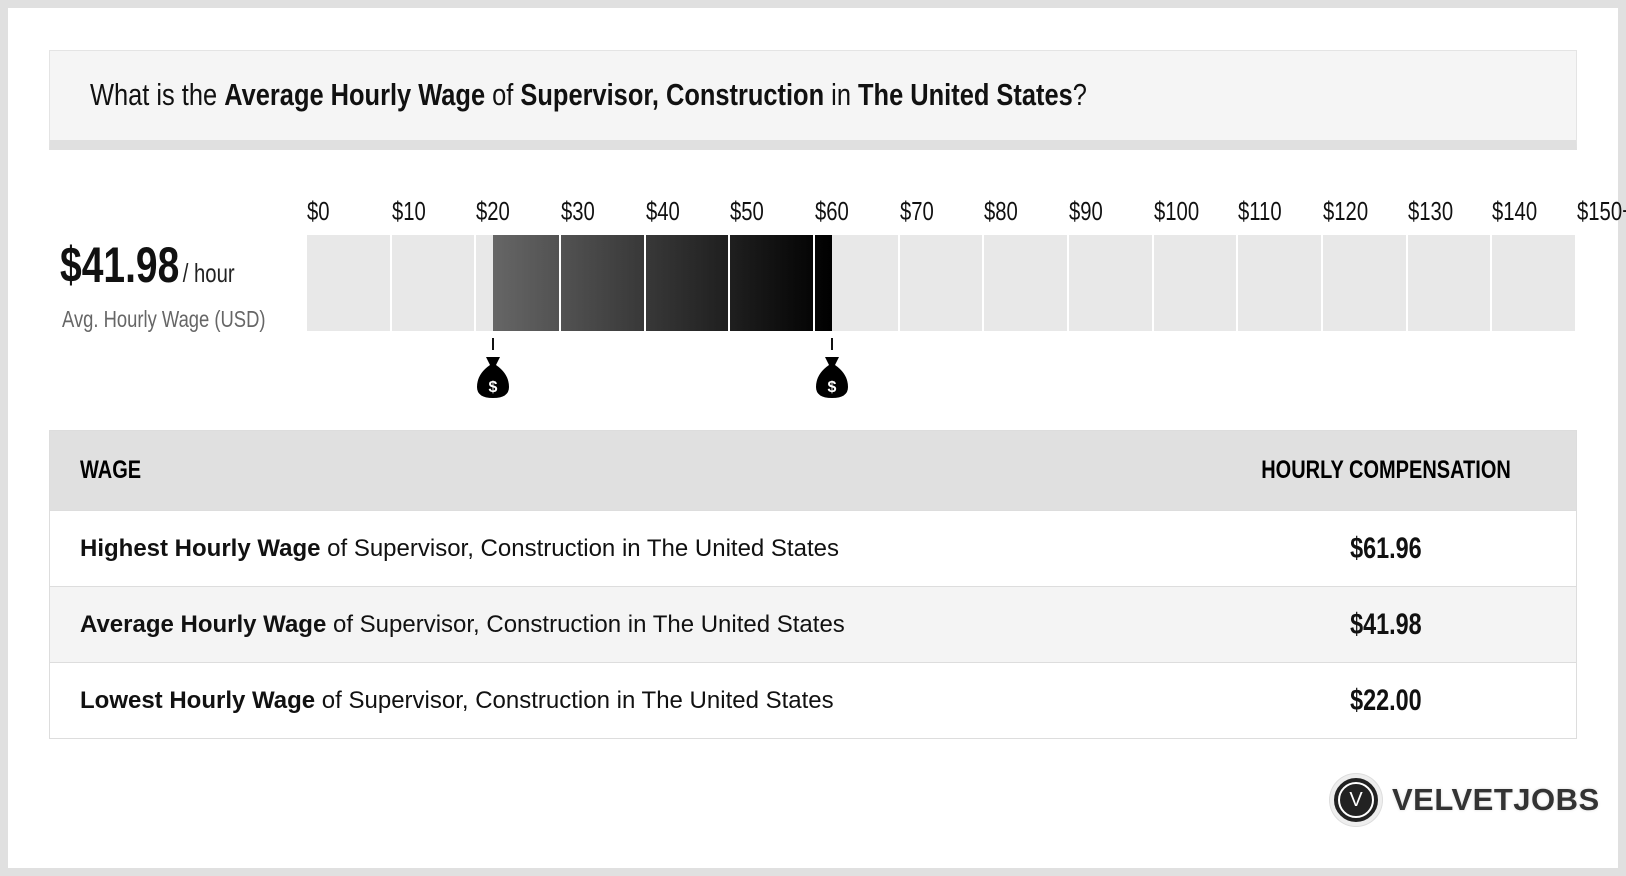 The image size is (1626, 876). I want to click on row-value: $41.98, so click(1386, 624).